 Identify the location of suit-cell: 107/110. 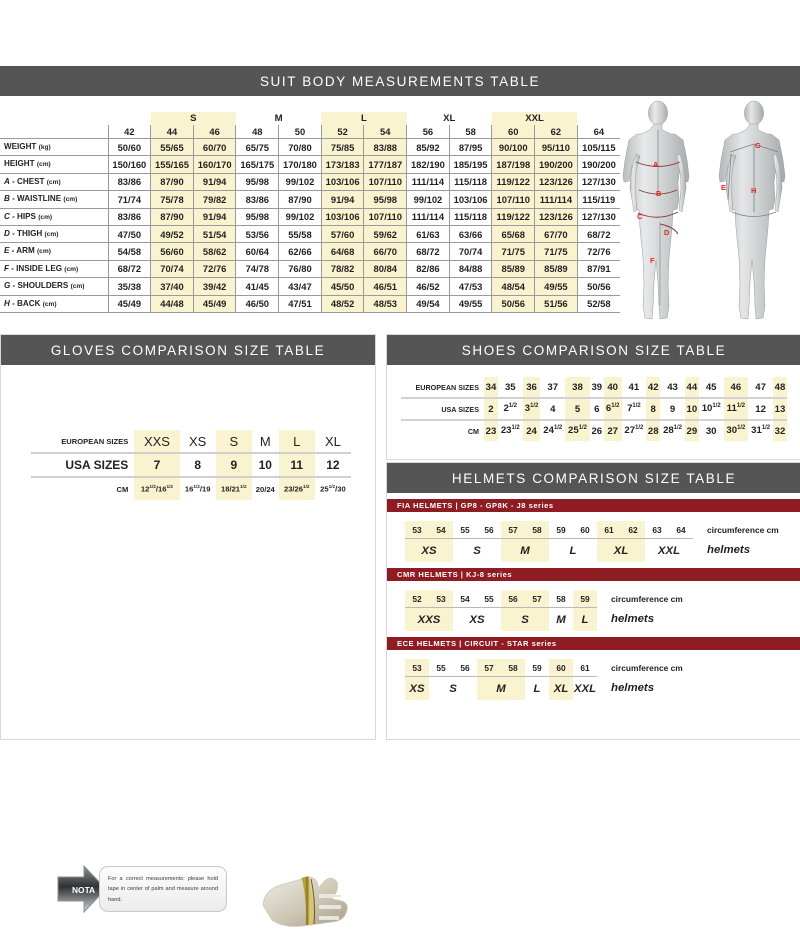
(513, 199).